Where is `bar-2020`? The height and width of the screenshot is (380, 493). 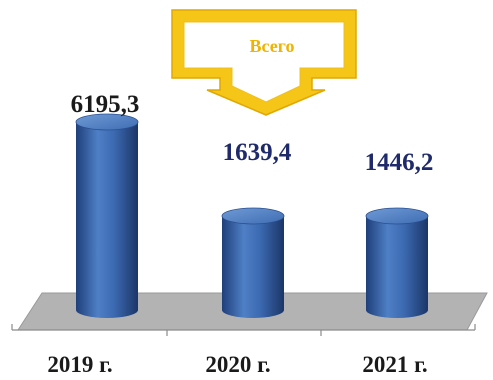 bar-2020 is located at coordinates (253, 262).